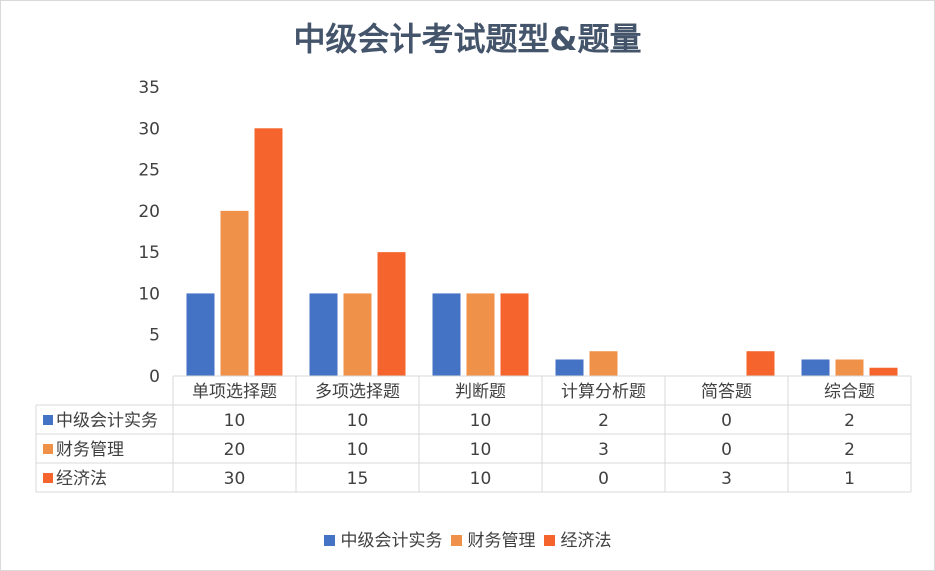 The width and height of the screenshot is (935, 571). I want to click on y-tick-label: 25, so click(149, 171).